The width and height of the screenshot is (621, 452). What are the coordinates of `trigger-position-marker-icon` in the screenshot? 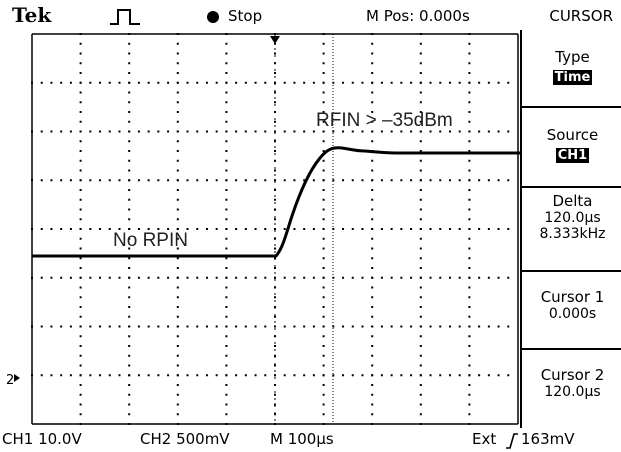 It's located at (275, 40).